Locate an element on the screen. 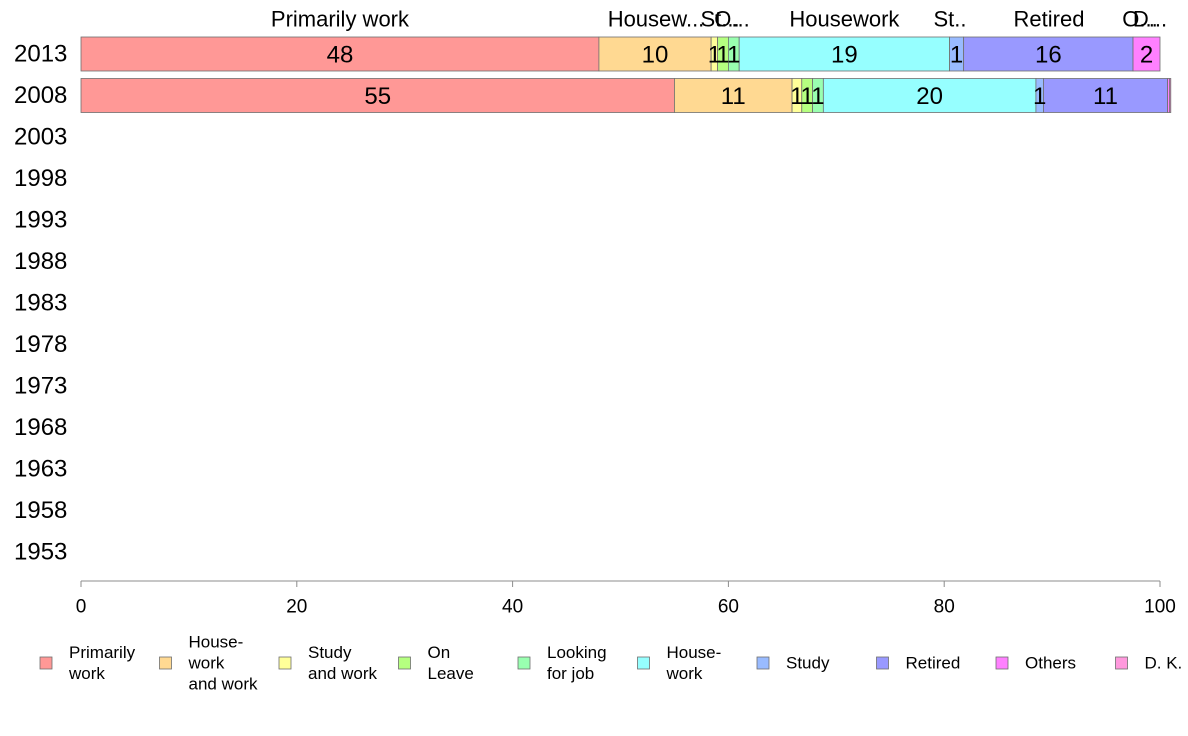 The image size is (1188, 736). year-label: 2008 is located at coordinates (40, 95).